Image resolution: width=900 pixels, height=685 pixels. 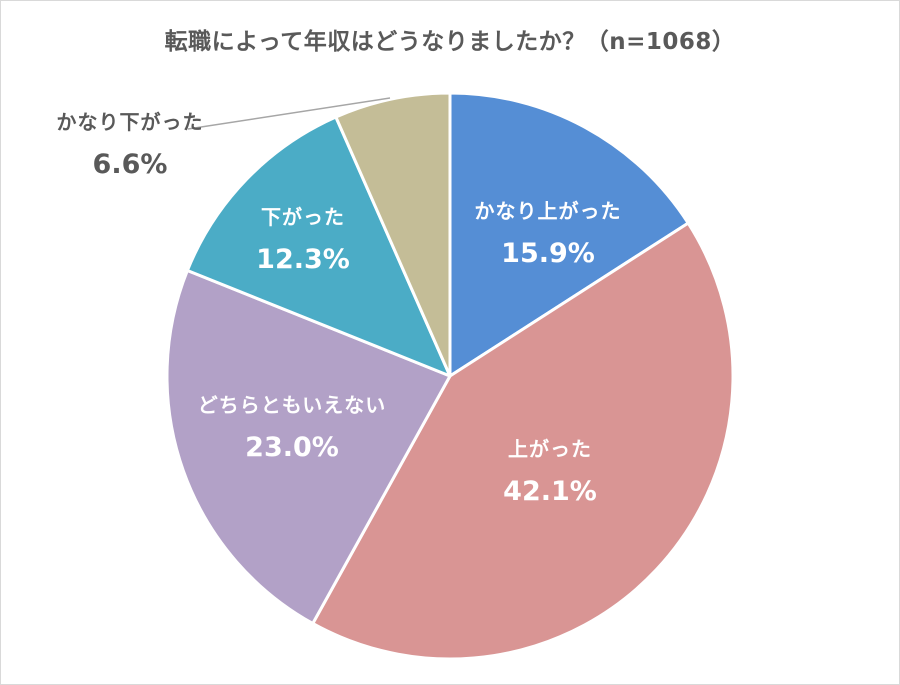 What do you see at coordinates (292, 405) in the screenshot?
I see `slice-name: どちらともいえない` at bounding box center [292, 405].